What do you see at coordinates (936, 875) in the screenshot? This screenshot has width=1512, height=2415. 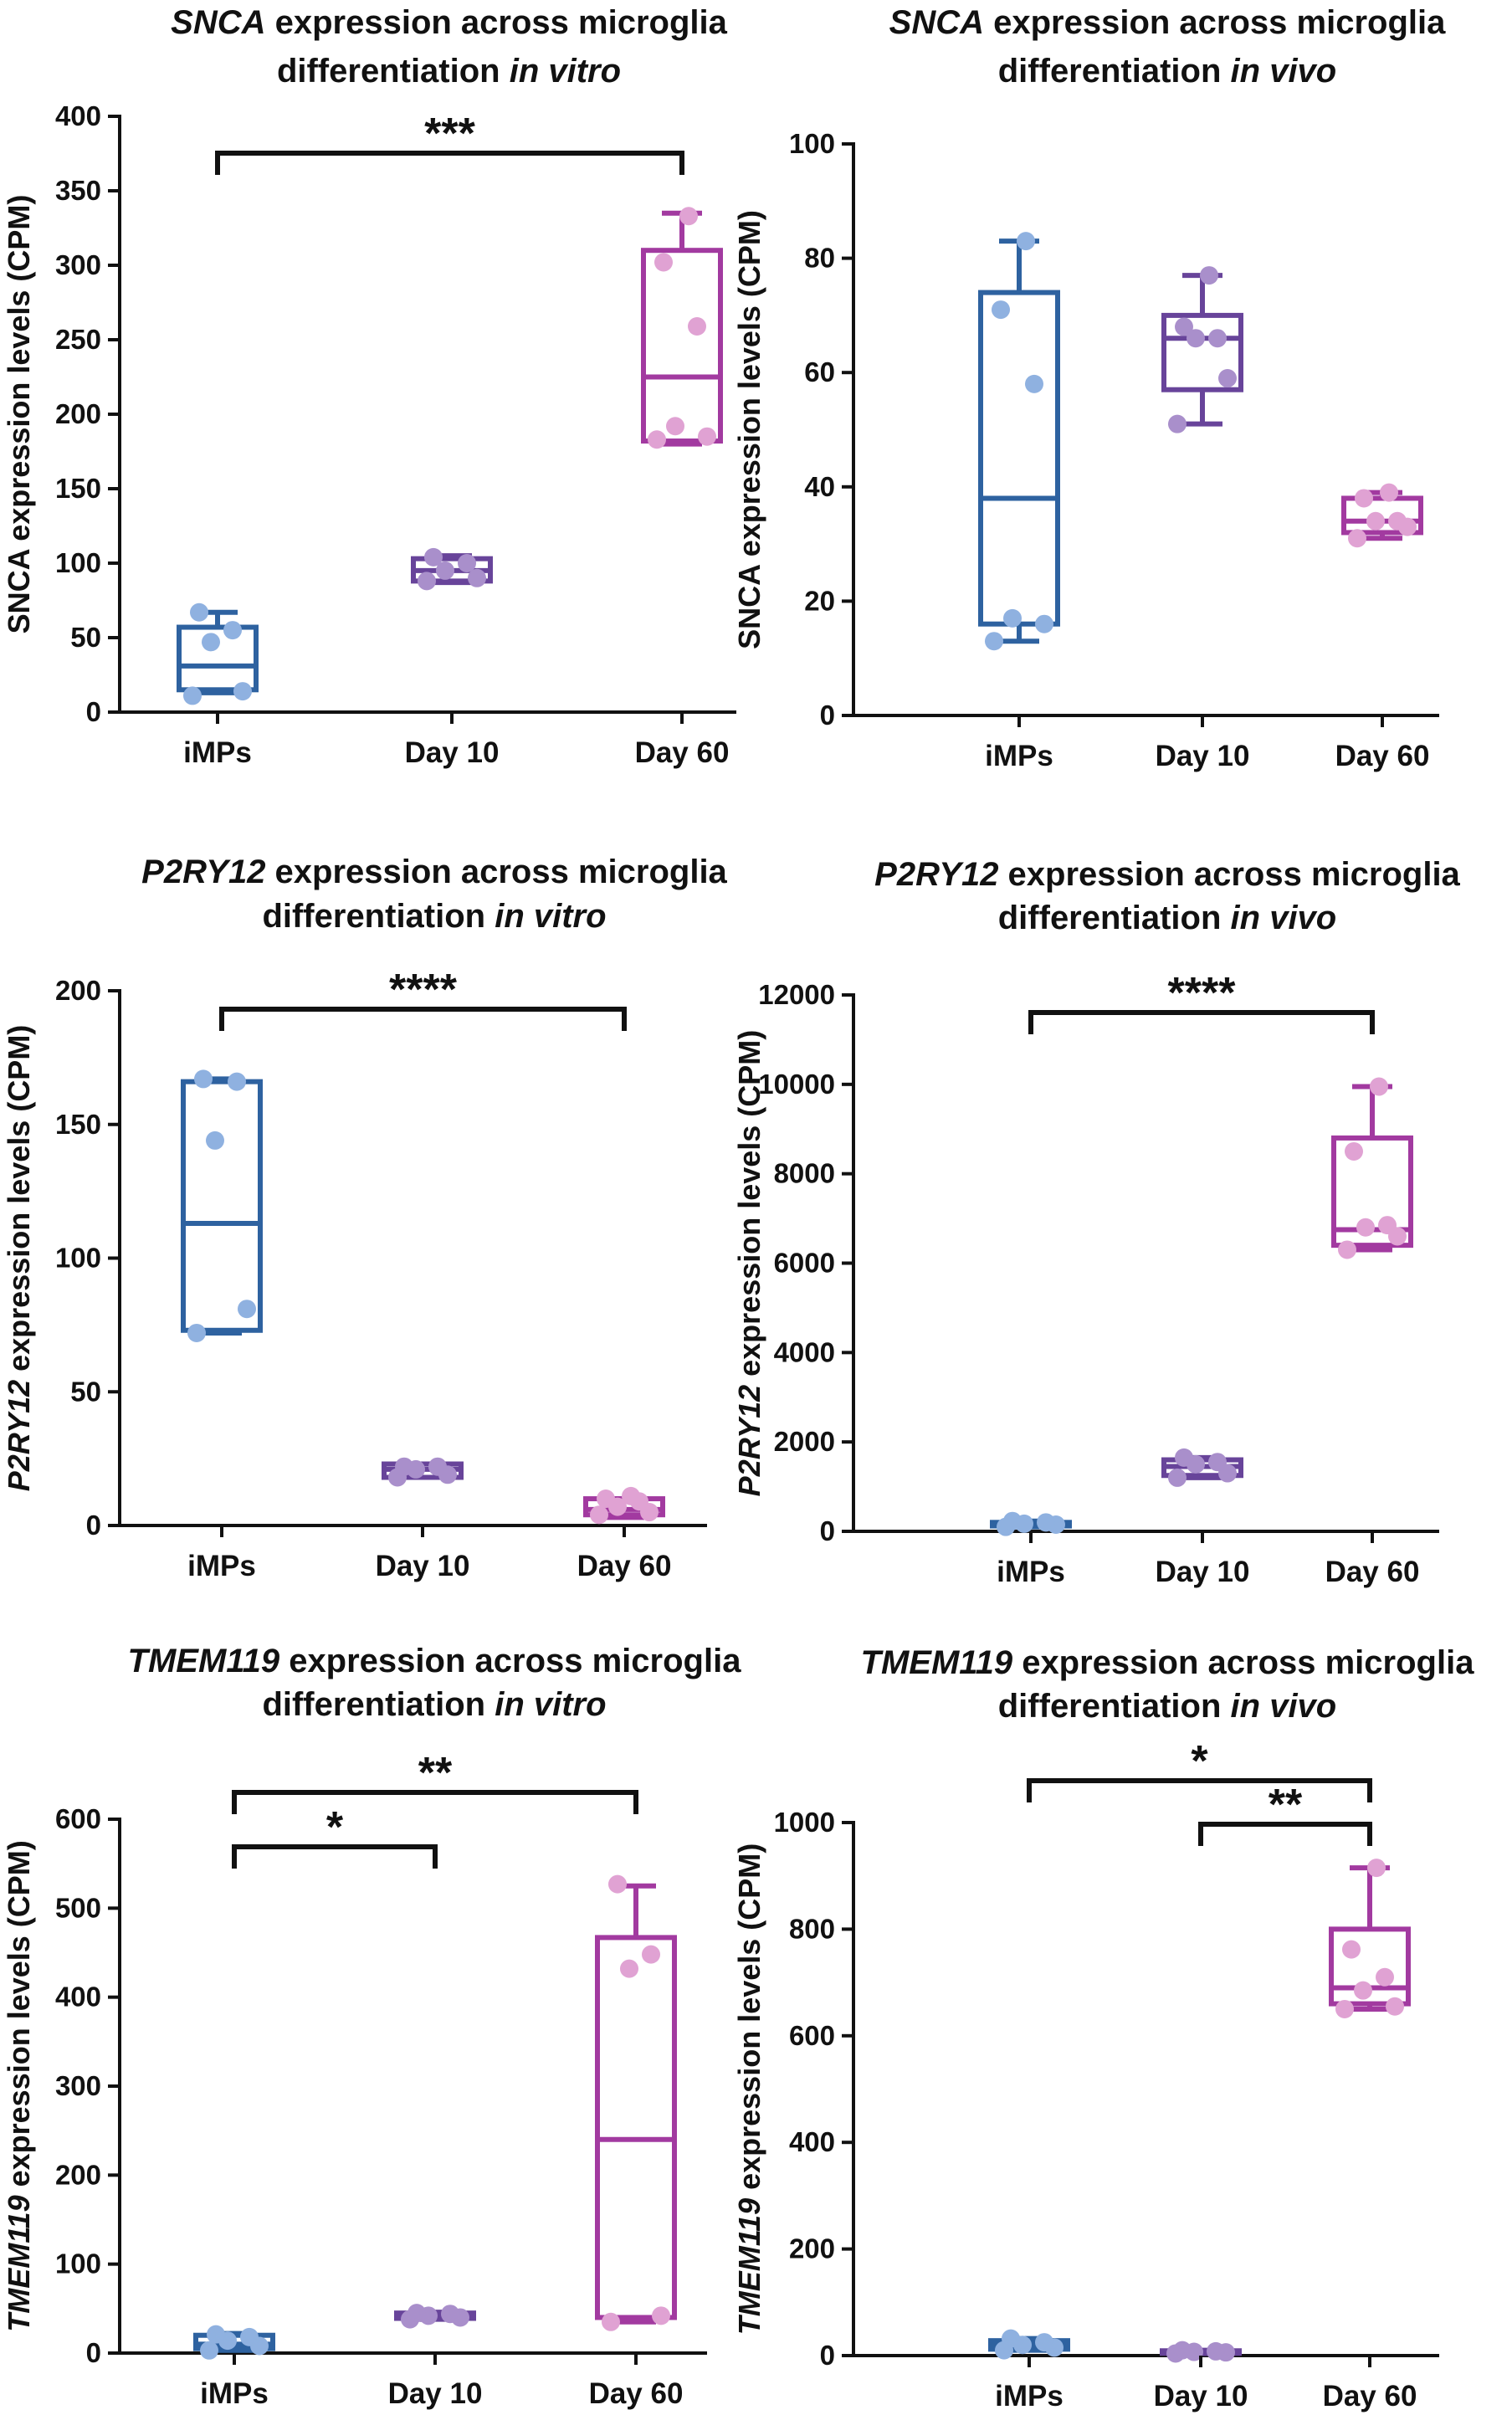 I see `chart-title-part: P2RY12` at bounding box center [936, 875].